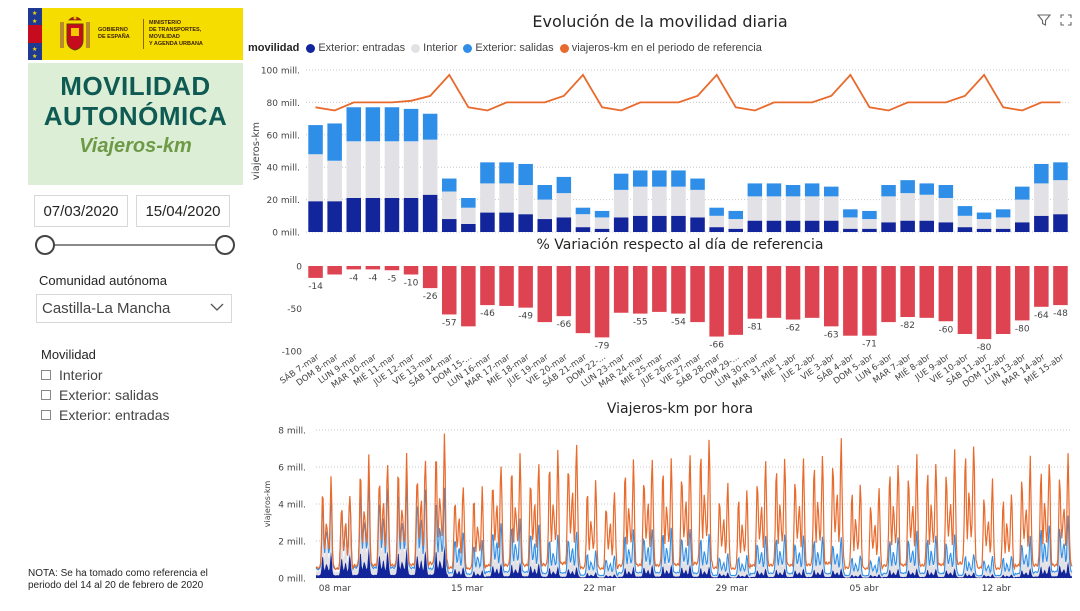  I want to click on legend-item-salidas: Exterior: salidas, so click(507, 48).